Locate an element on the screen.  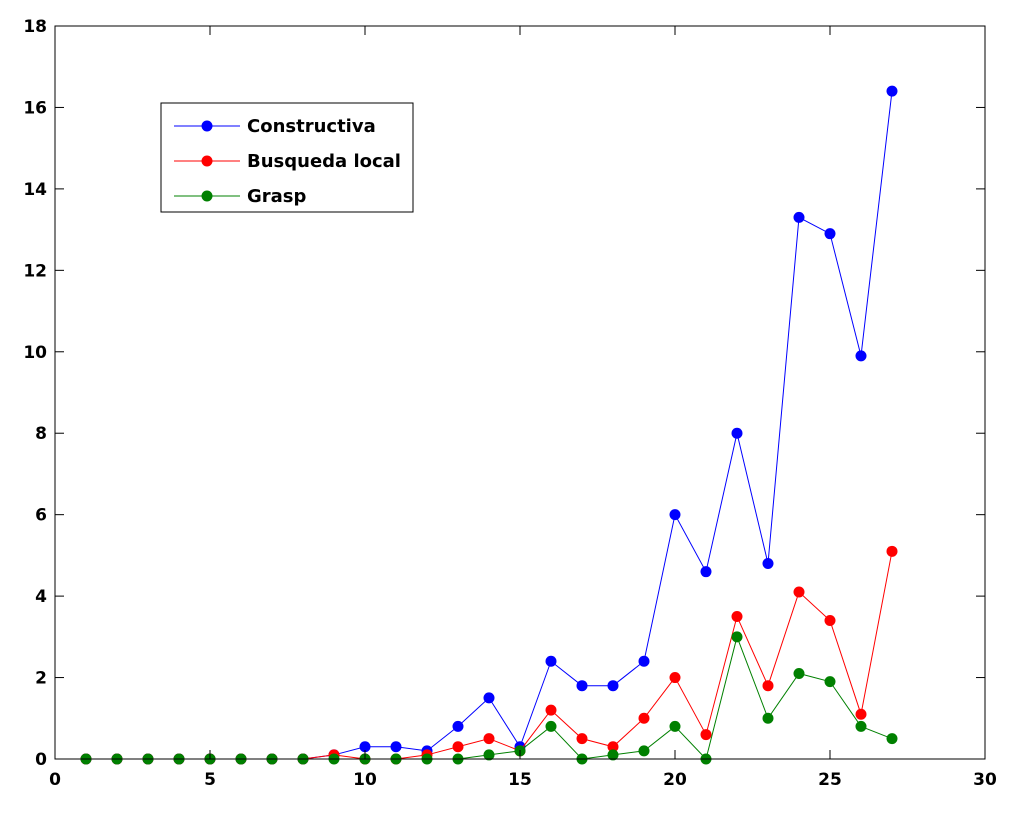
legend: Constructiva Busqueda local Grasp is located at coordinates (287, 157).